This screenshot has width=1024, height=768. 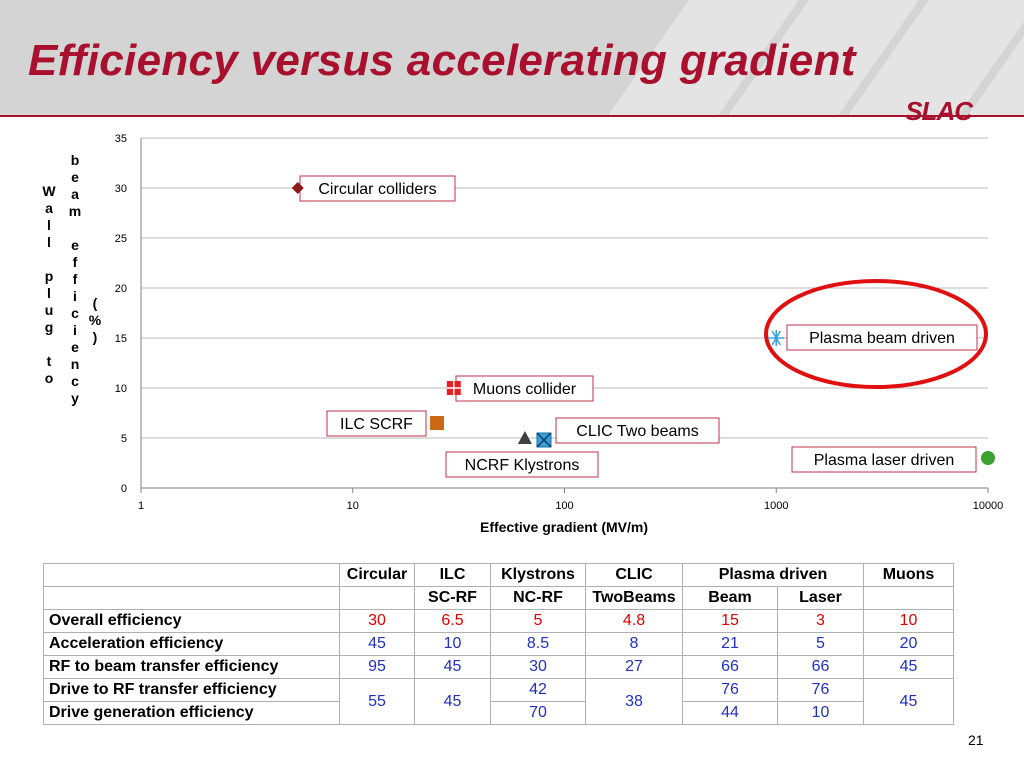 I want to click on table-header-row-2: SC-RF NC-RF TwoBeams Beam Laser, so click(x=498, y=598).